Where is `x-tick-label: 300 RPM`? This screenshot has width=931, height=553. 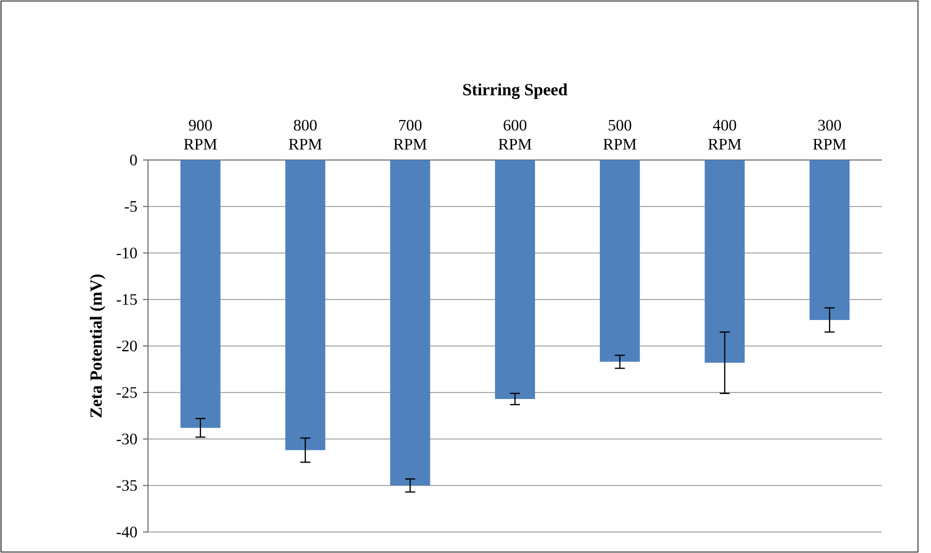 x-tick-label: 300 RPM is located at coordinates (829, 135).